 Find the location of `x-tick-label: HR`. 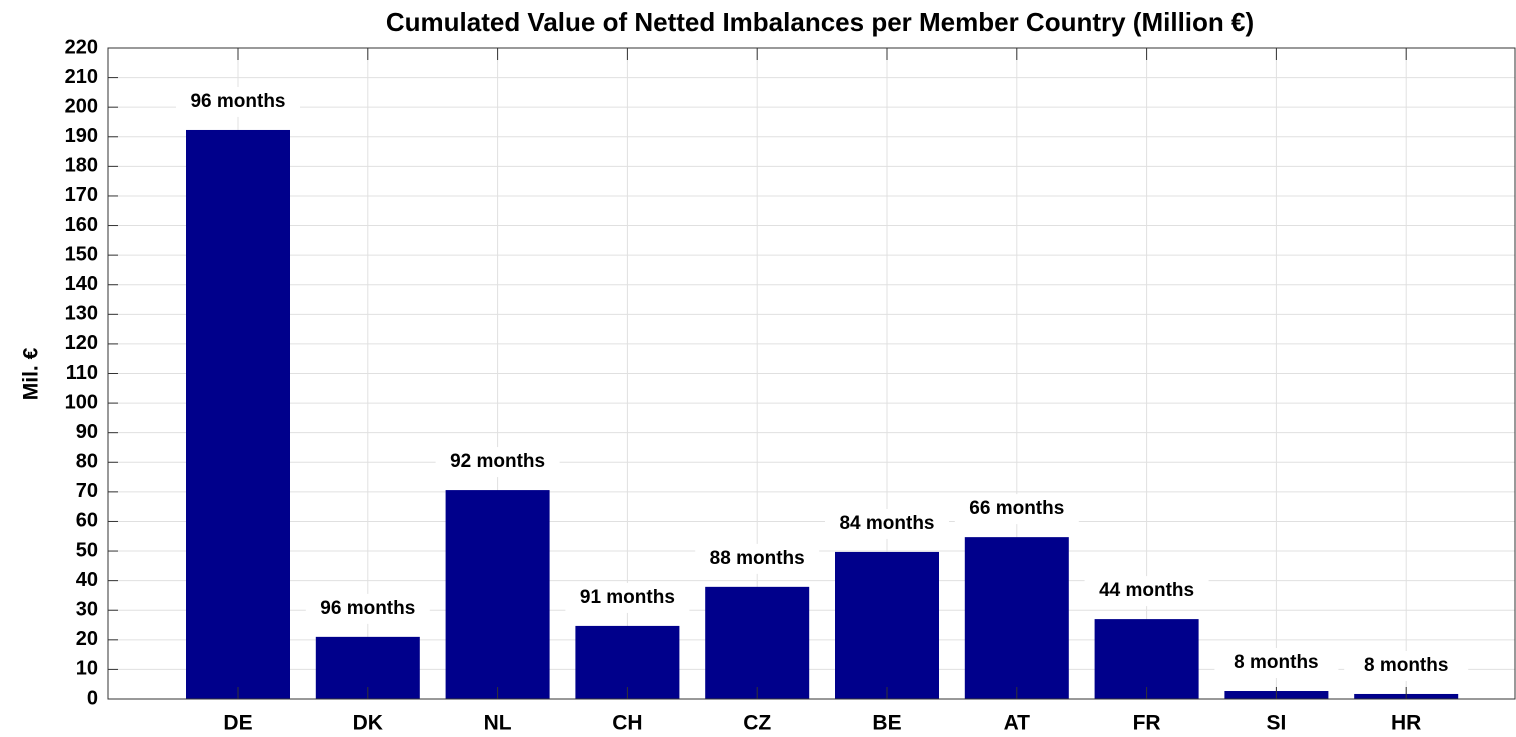

x-tick-label: HR is located at coordinates (1406, 723).